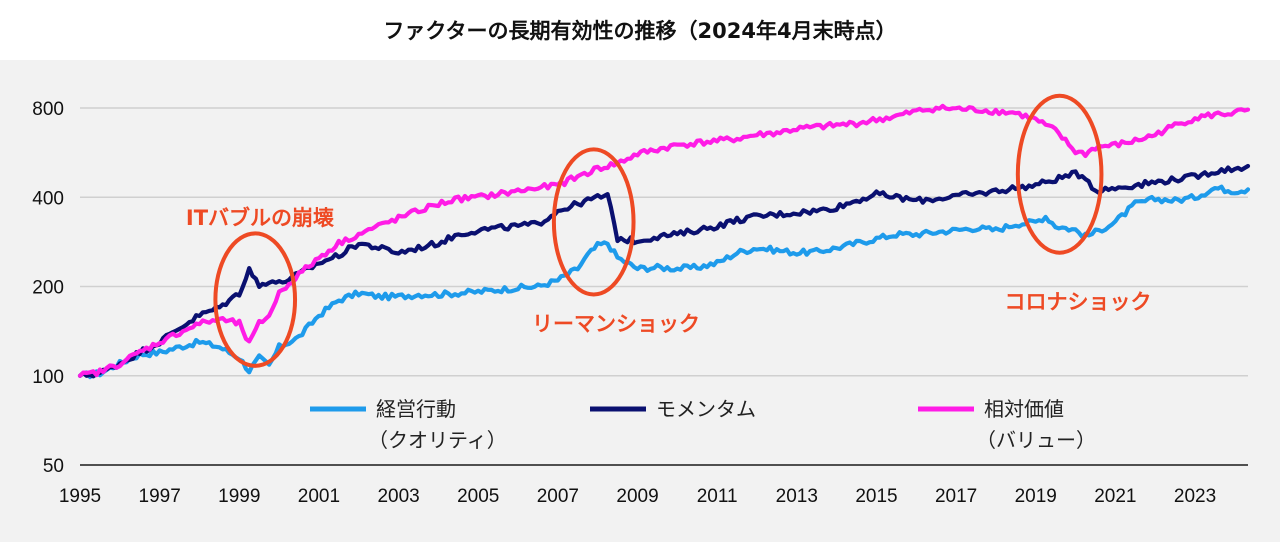 Image resolution: width=1280 pixels, height=542 pixels. Describe the element at coordinates (639, 31) in the screenshot. I see `chart-title: ファクターの長期有効性の推移（2024年4月末時点）` at that location.